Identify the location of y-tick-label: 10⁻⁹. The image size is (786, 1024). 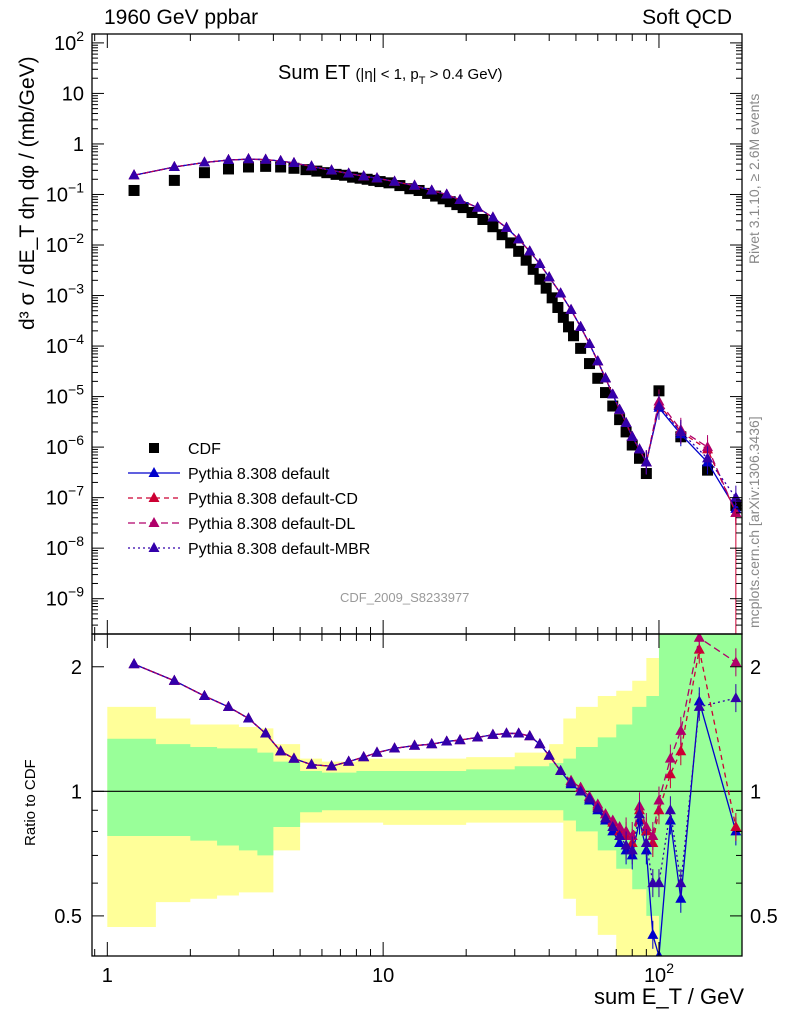
(65, 597).